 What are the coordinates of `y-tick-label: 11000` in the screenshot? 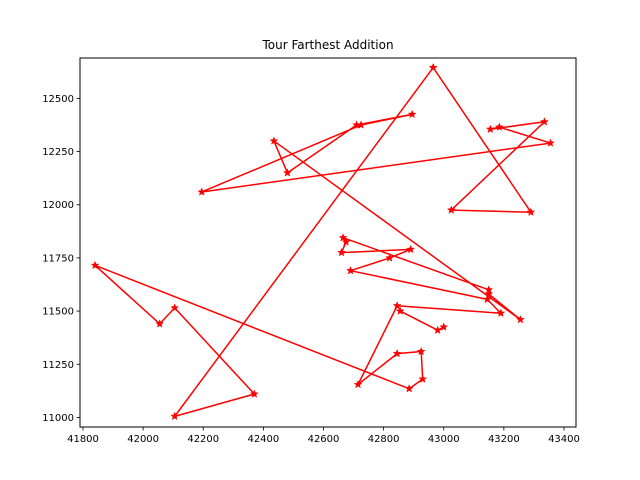 It's located at (58, 418).